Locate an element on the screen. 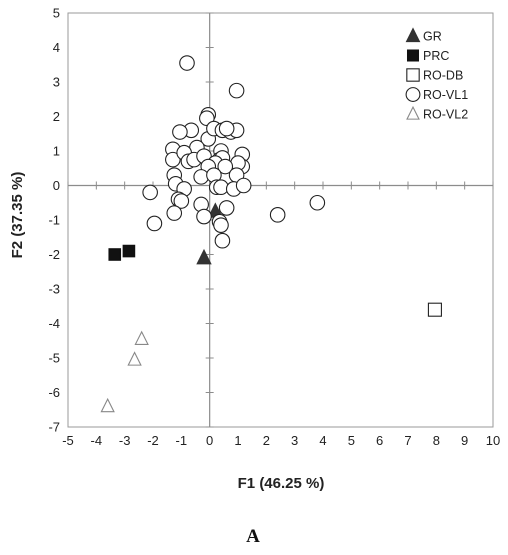 This screenshot has width=508, height=555. legend-label: PRC is located at coordinates (436, 56).